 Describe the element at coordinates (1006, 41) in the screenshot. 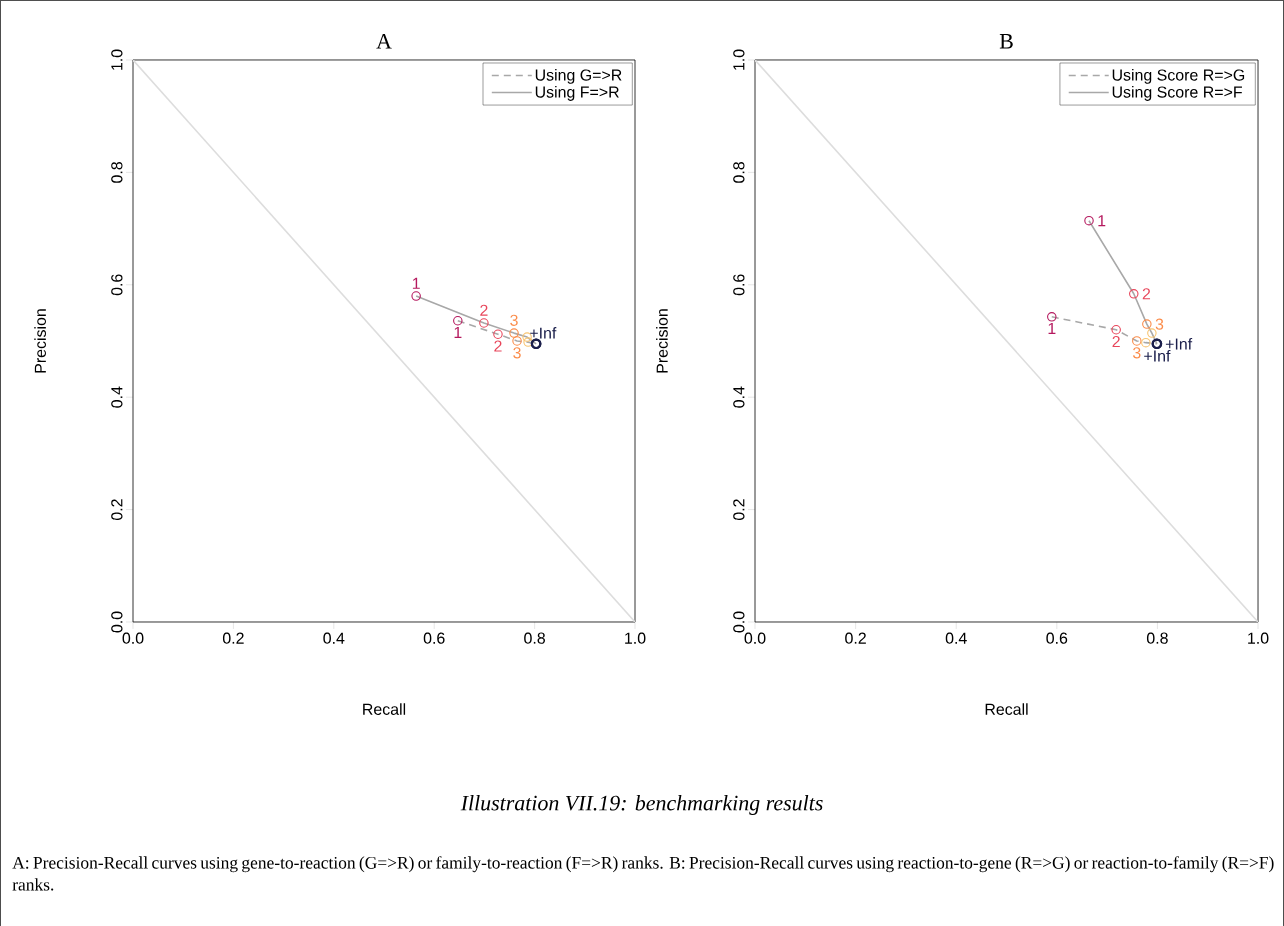

I see `chart-title: B` at that location.